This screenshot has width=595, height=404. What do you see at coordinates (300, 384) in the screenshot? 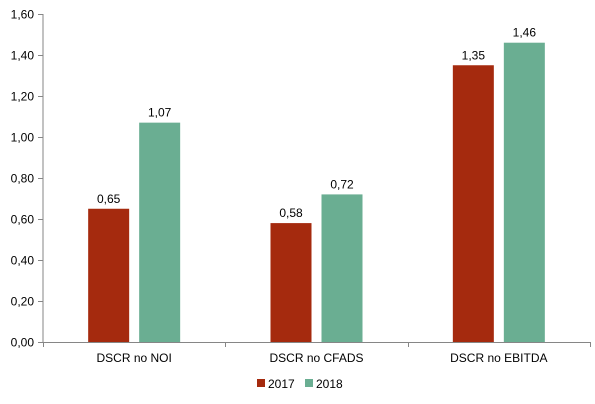
I see `legend: 2017 2018` at bounding box center [300, 384].